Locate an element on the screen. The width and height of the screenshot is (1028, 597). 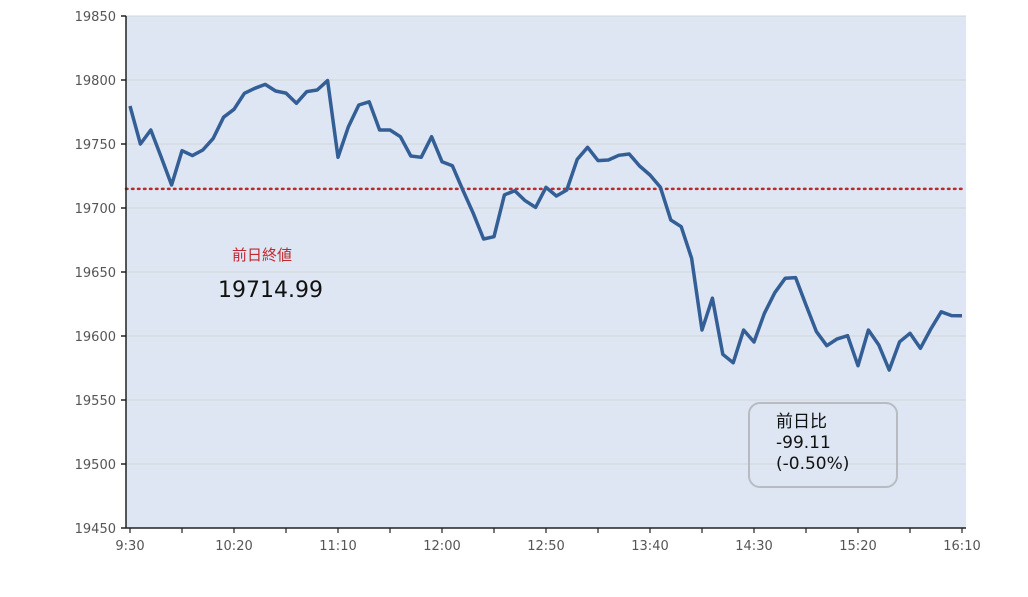
y-tick-label: 19450 is located at coordinates (95, 529).